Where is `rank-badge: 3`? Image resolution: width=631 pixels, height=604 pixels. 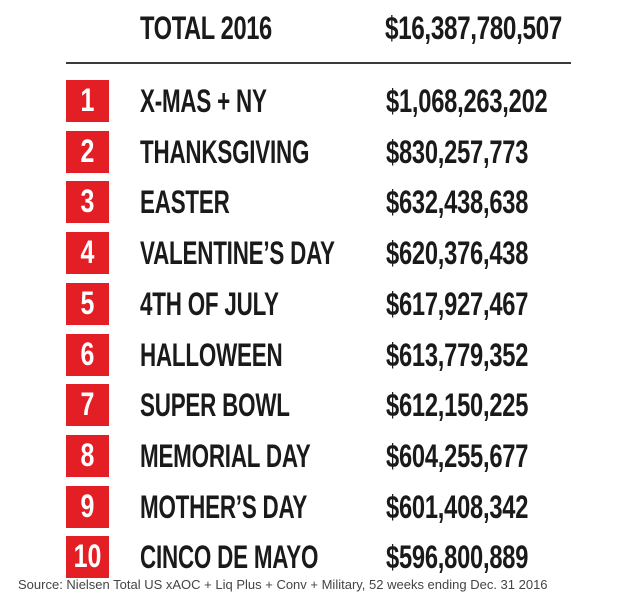
rank-badge: 3 is located at coordinates (87, 202).